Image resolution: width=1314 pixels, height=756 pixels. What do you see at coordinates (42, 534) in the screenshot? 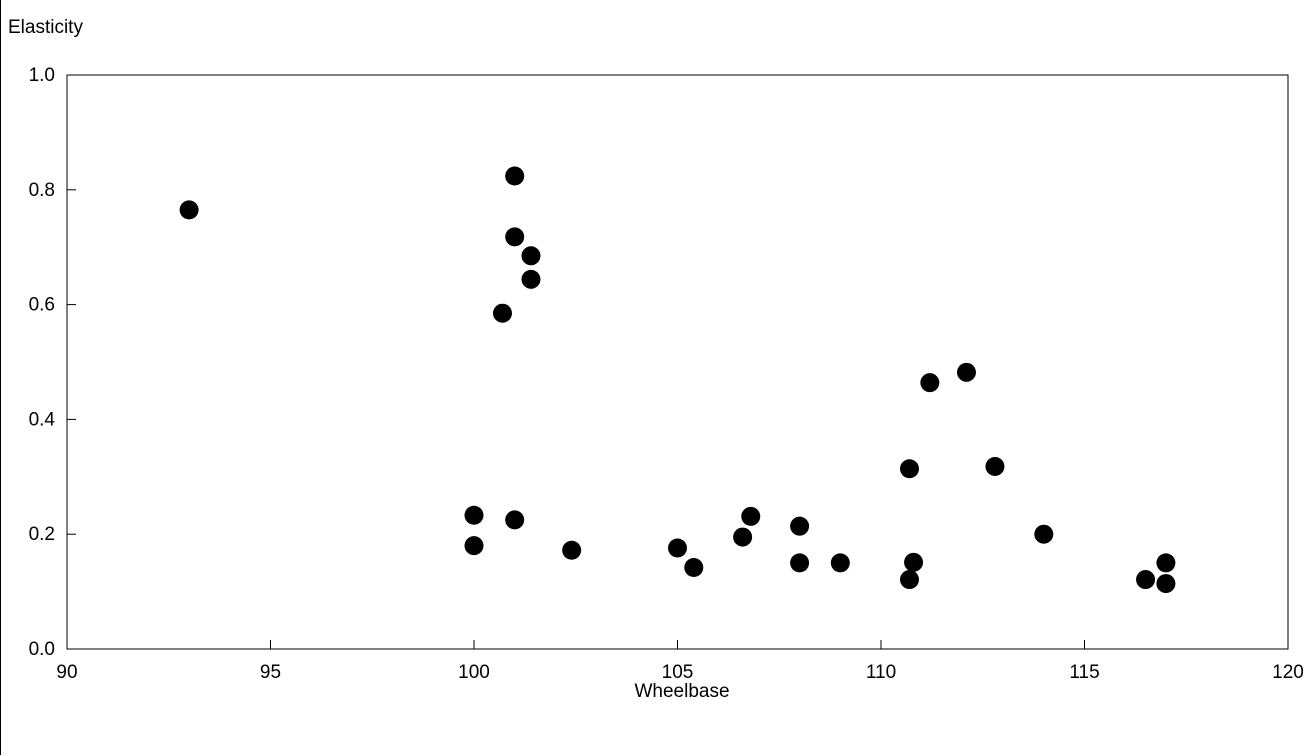
I see `y-tick-label: 0.2` at bounding box center [42, 534].